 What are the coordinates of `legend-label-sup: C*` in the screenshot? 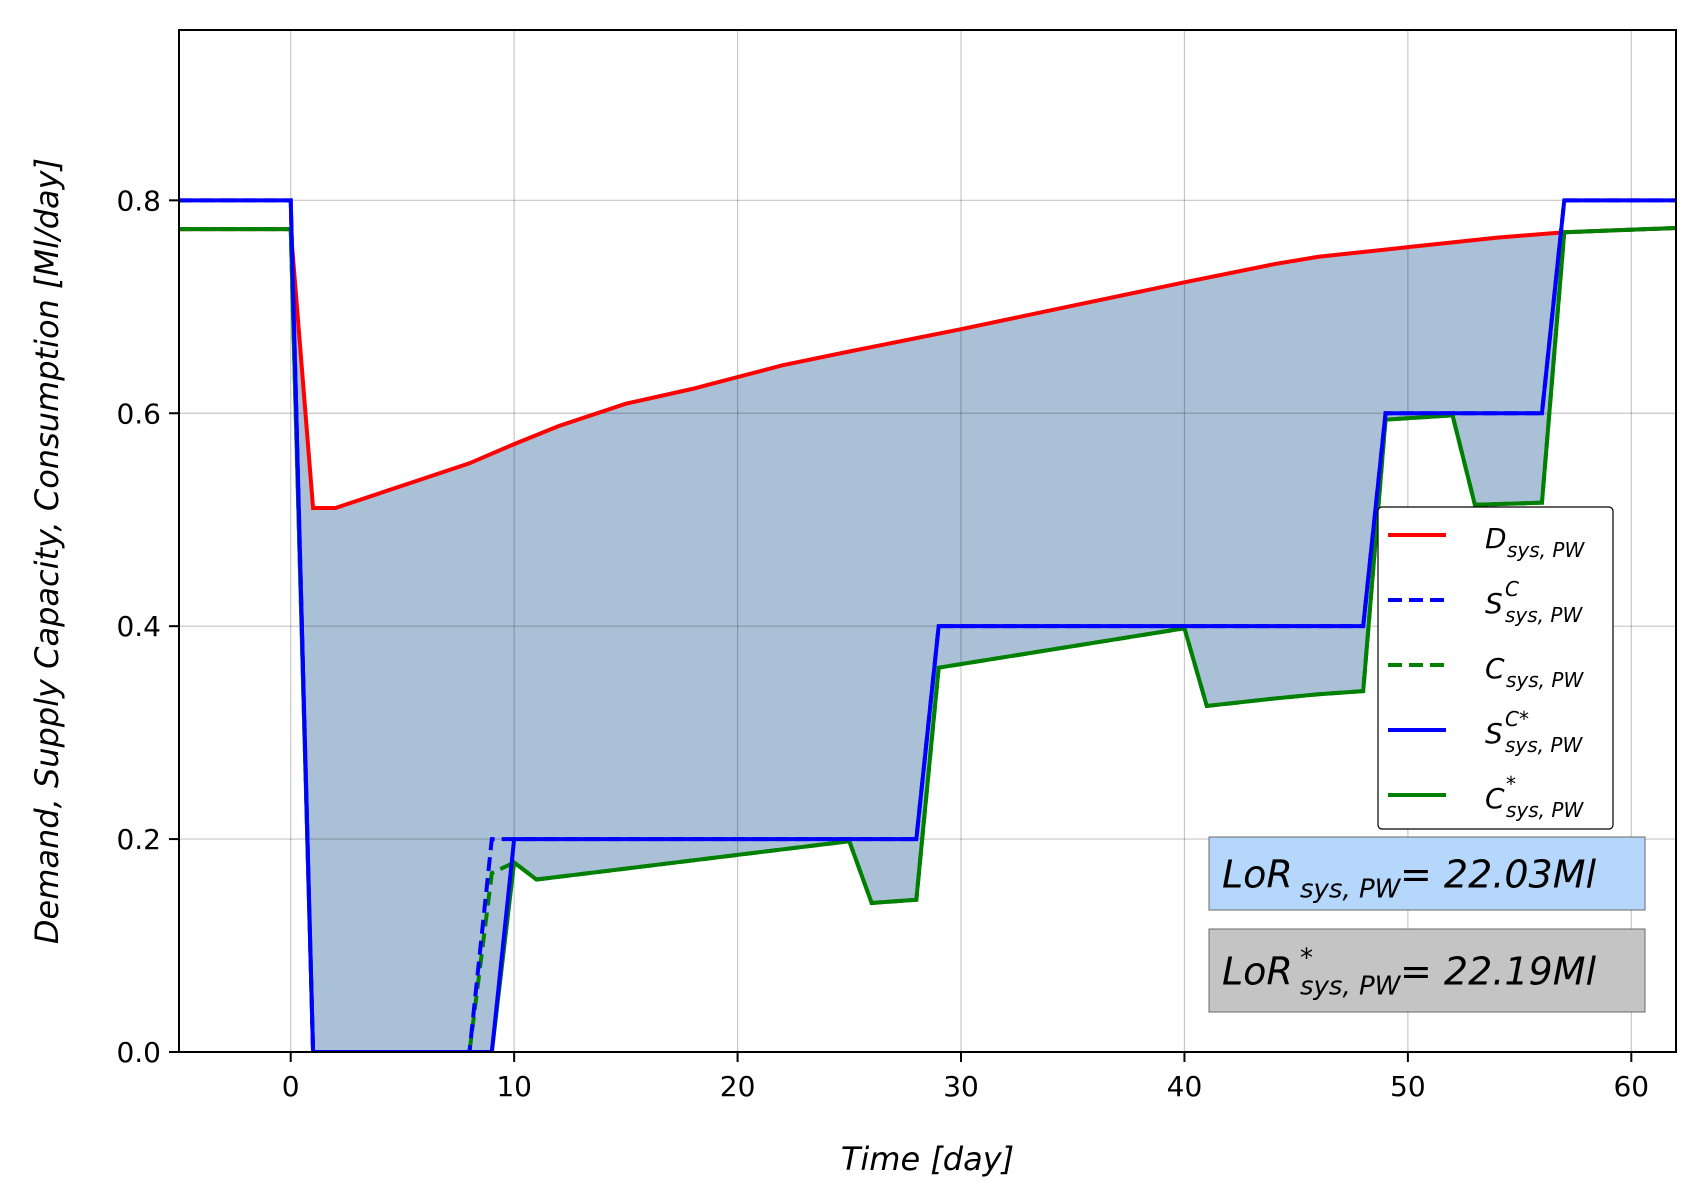 It's located at (1517, 719).